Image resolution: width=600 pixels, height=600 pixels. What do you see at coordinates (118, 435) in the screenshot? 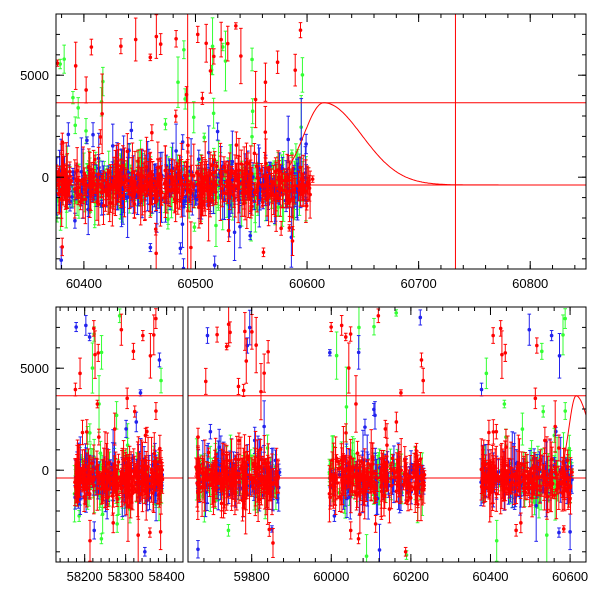
I see `bottom-left-data-points` at bounding box center [118, 435].